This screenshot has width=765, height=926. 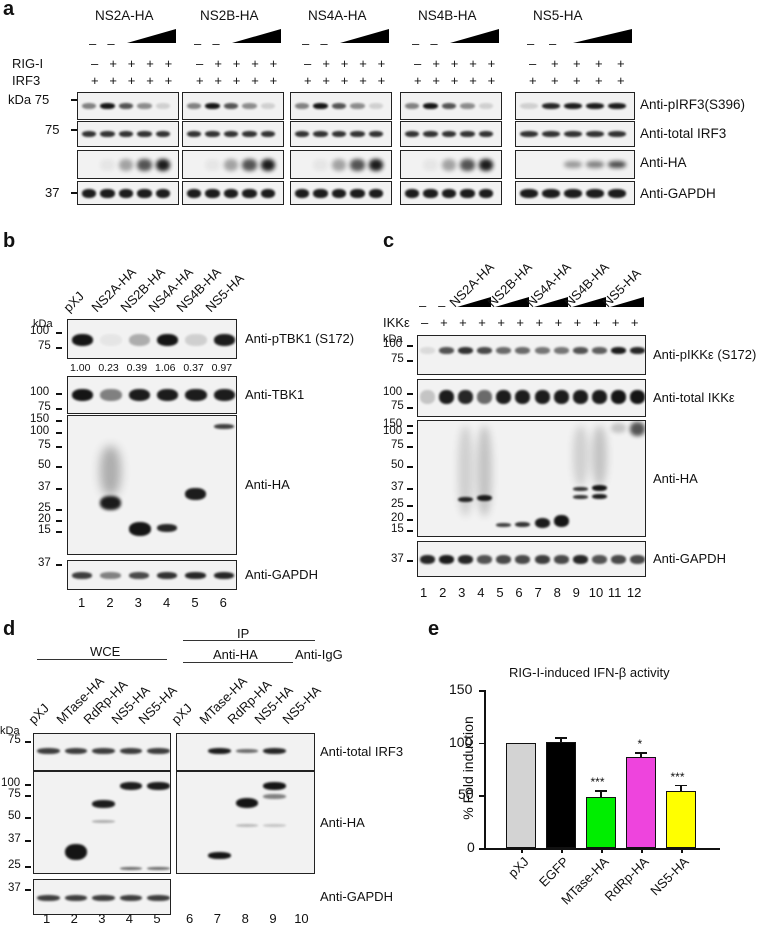 What do you see at coordinates (443, 592) in the screenshot?
I see `lane-number: 2` at bounding box center [443, 592].